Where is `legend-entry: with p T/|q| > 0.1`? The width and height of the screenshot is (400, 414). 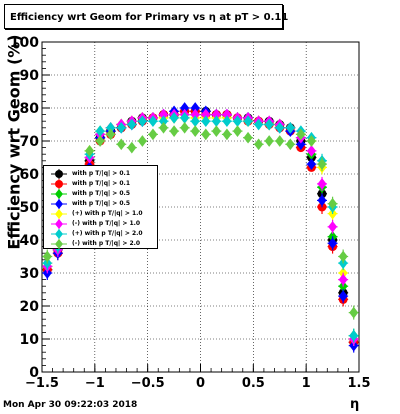 legend-entry: with p T/|q| > 0.1 is located at coordinates (100, 184).